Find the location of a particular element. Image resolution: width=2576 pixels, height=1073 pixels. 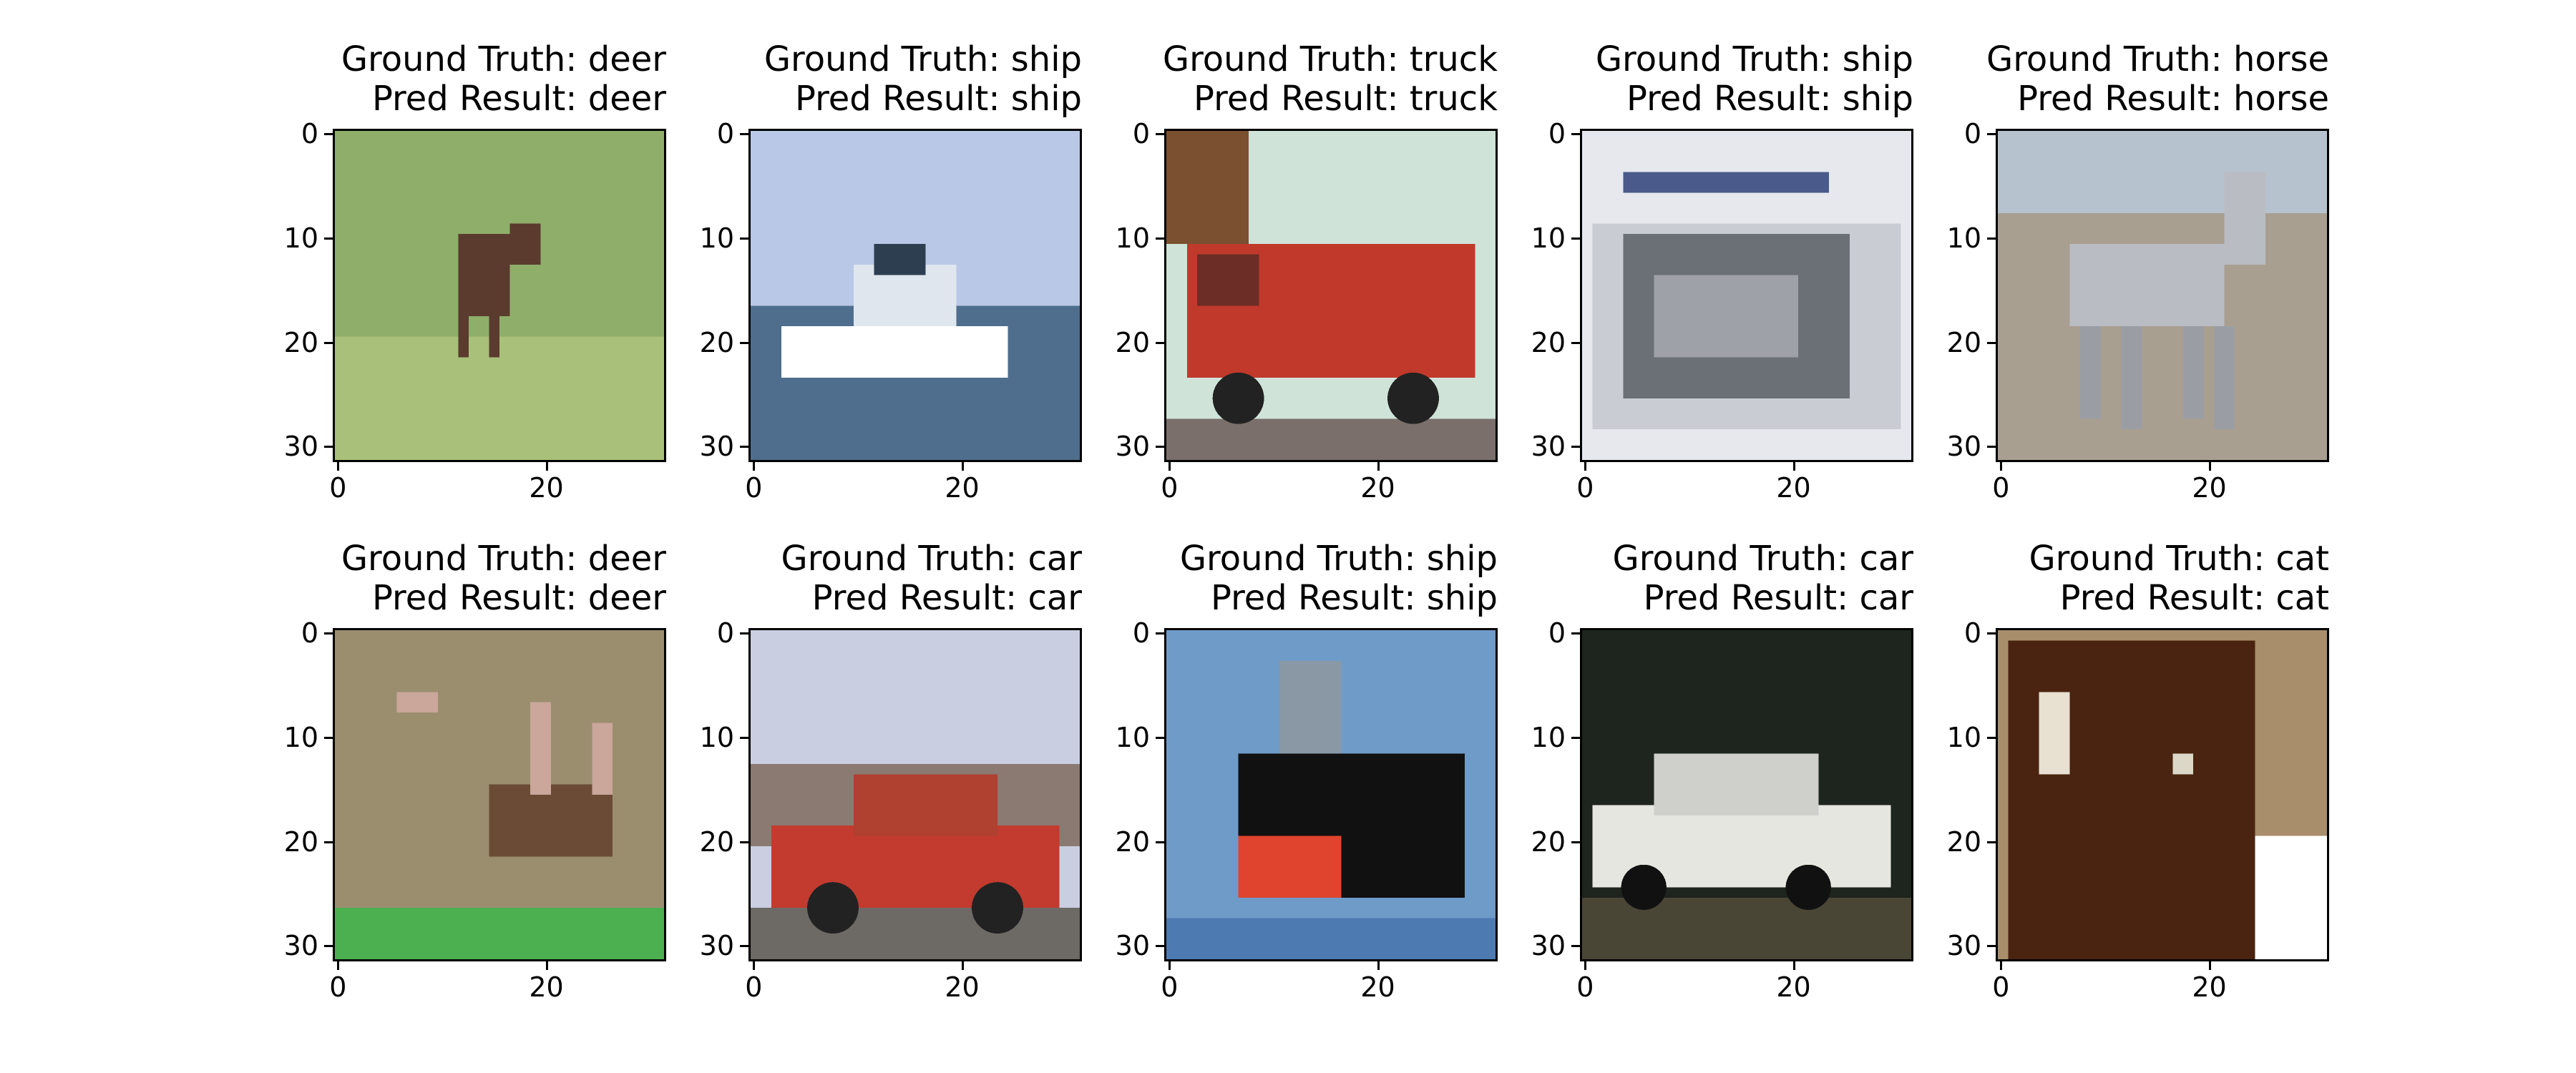

ground-truth-label: Ground Truth: ship is located at coordinates (1754, 59).